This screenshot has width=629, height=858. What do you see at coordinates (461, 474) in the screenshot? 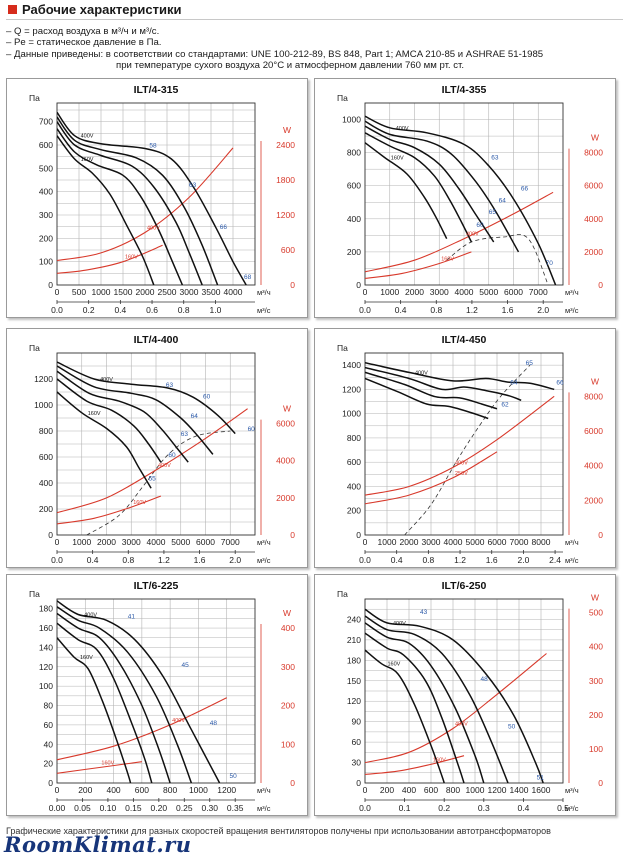
I see `power-curve-label: 250V` at bounding box center [461, 474].